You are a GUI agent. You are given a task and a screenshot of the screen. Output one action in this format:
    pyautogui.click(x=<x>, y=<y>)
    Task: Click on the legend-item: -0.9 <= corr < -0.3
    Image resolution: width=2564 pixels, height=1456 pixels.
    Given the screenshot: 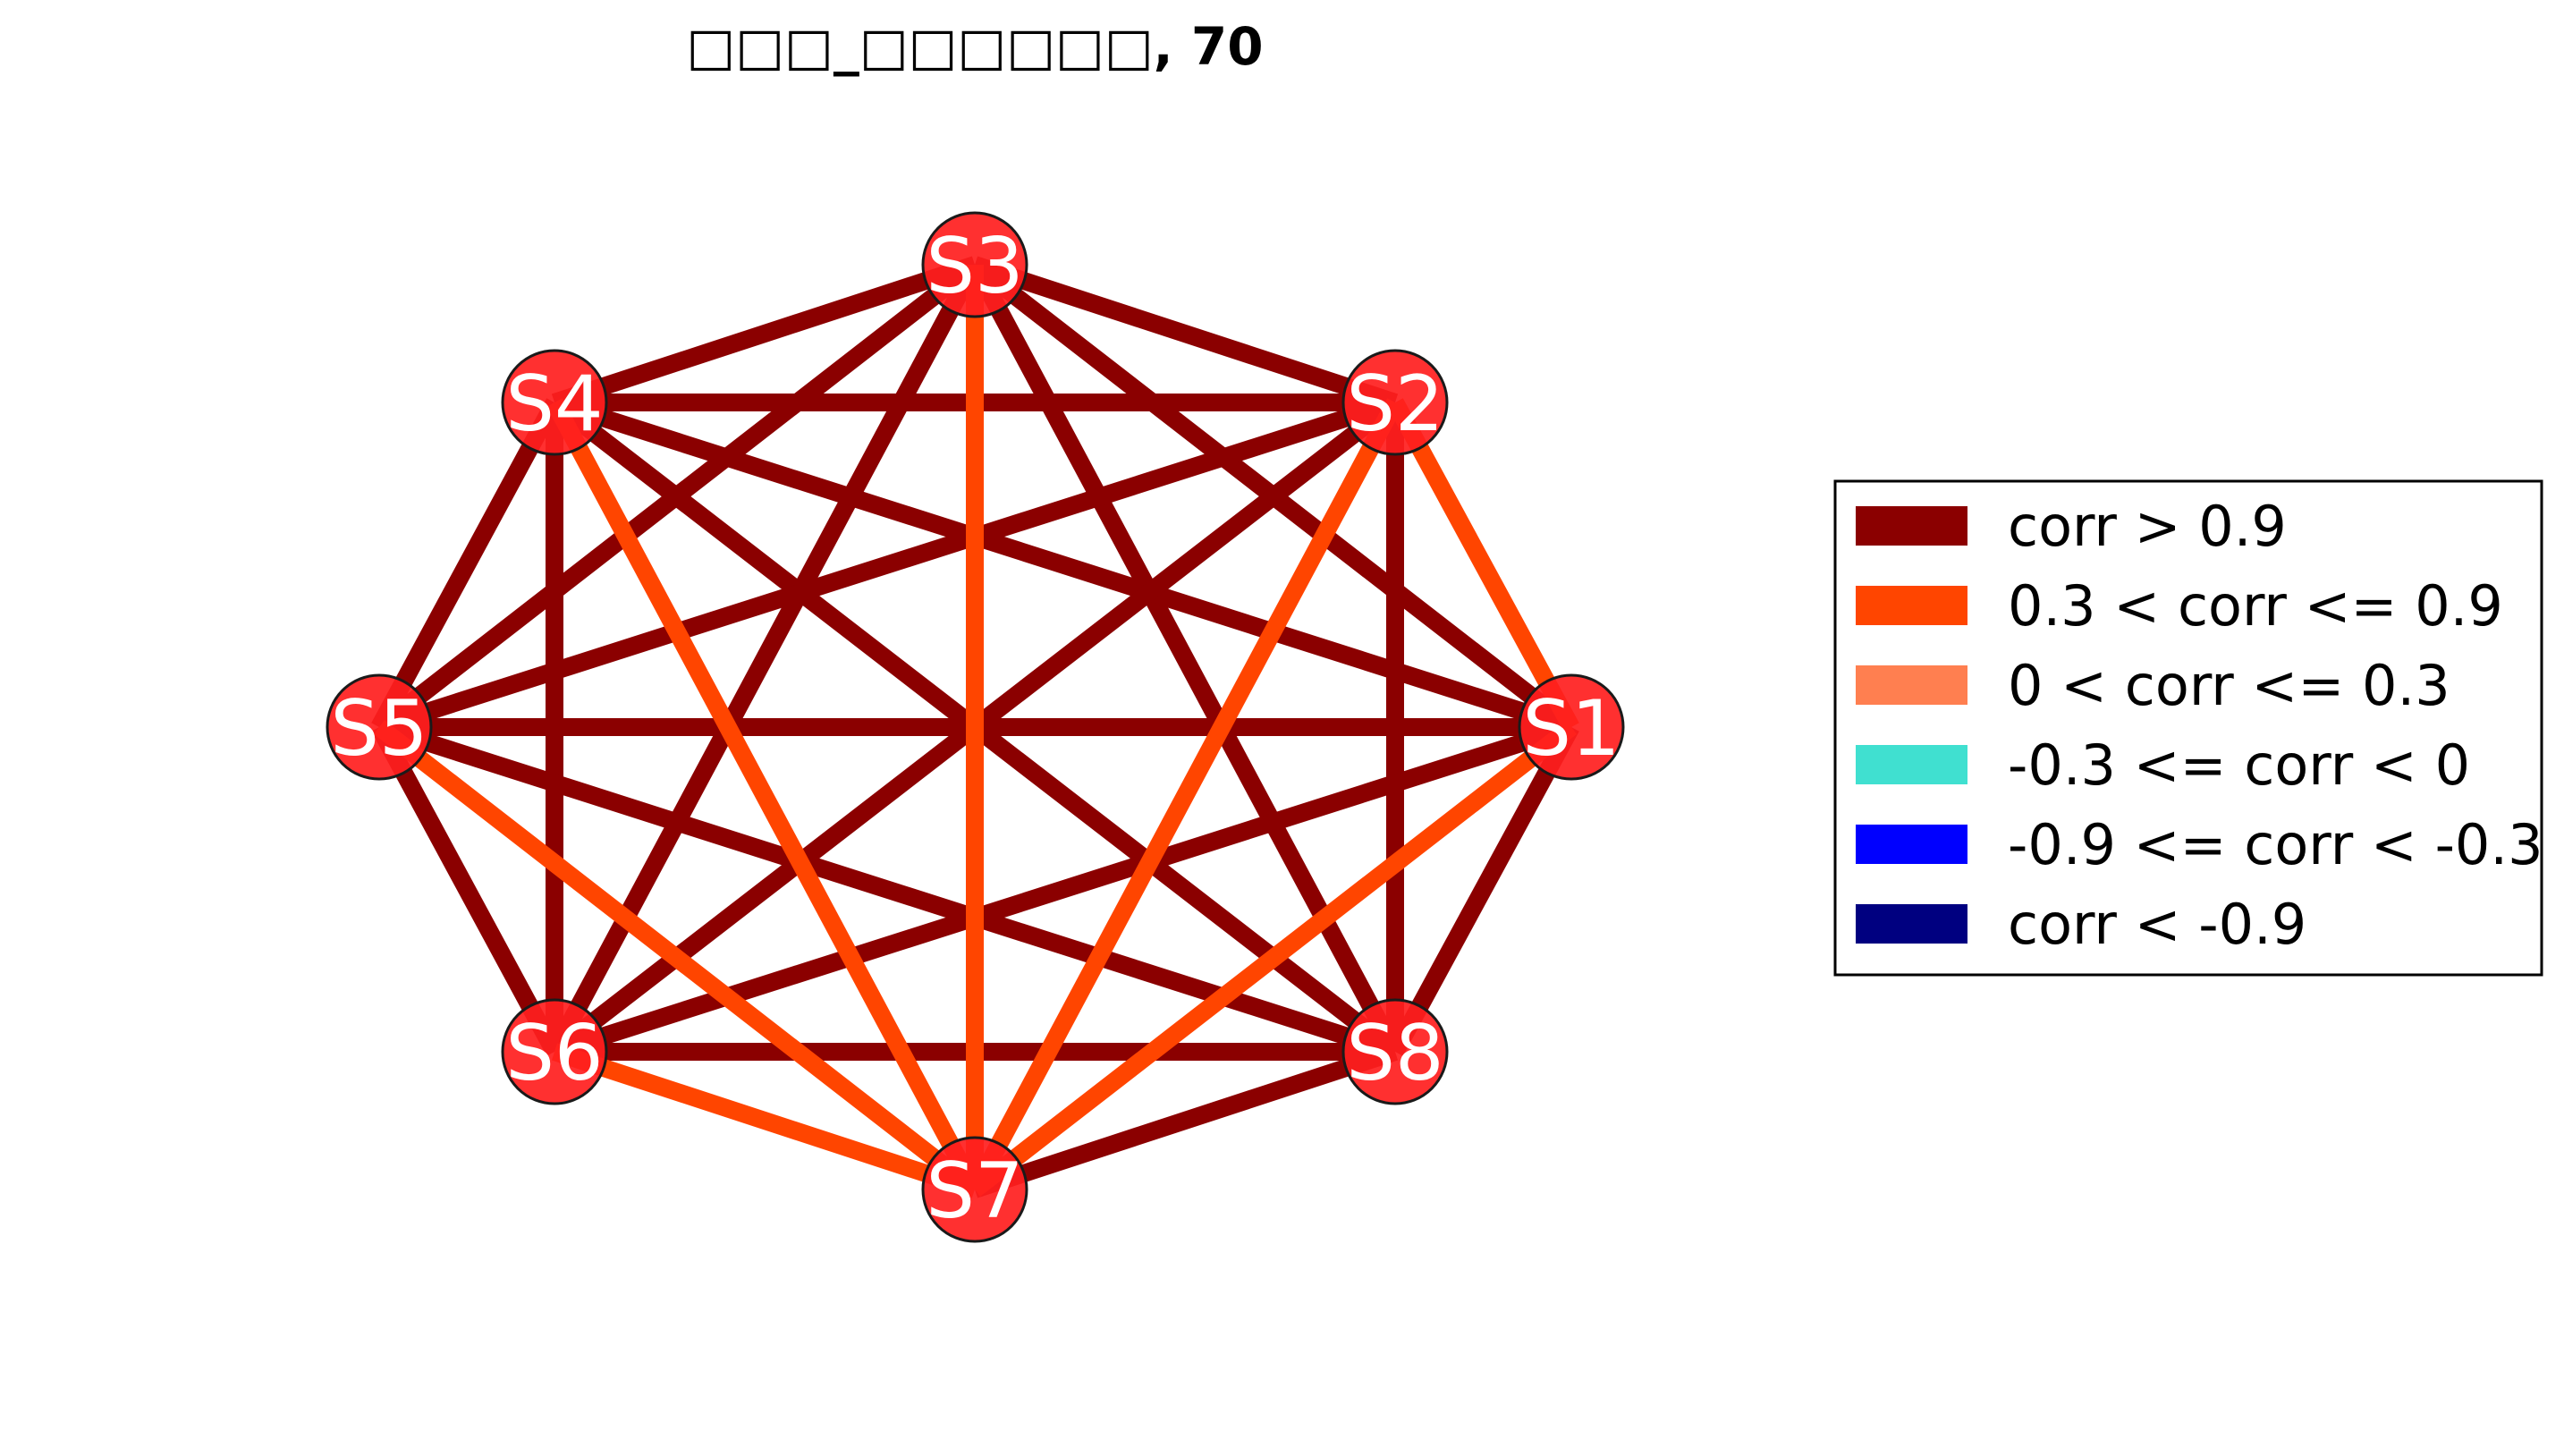 What is the action you would take?
    pyautogui.click(x=2199, y=844)
    